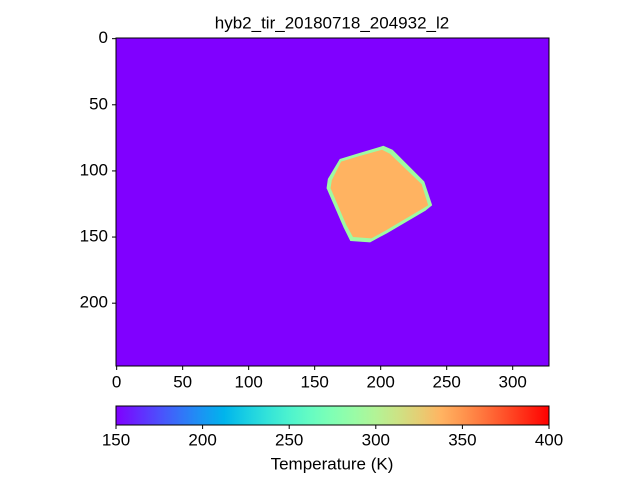 The image size is (640, 485). Describe the element at coordinates (462, 439) in the screenshot. I see `colorbar-tick-label: 350` at that location.